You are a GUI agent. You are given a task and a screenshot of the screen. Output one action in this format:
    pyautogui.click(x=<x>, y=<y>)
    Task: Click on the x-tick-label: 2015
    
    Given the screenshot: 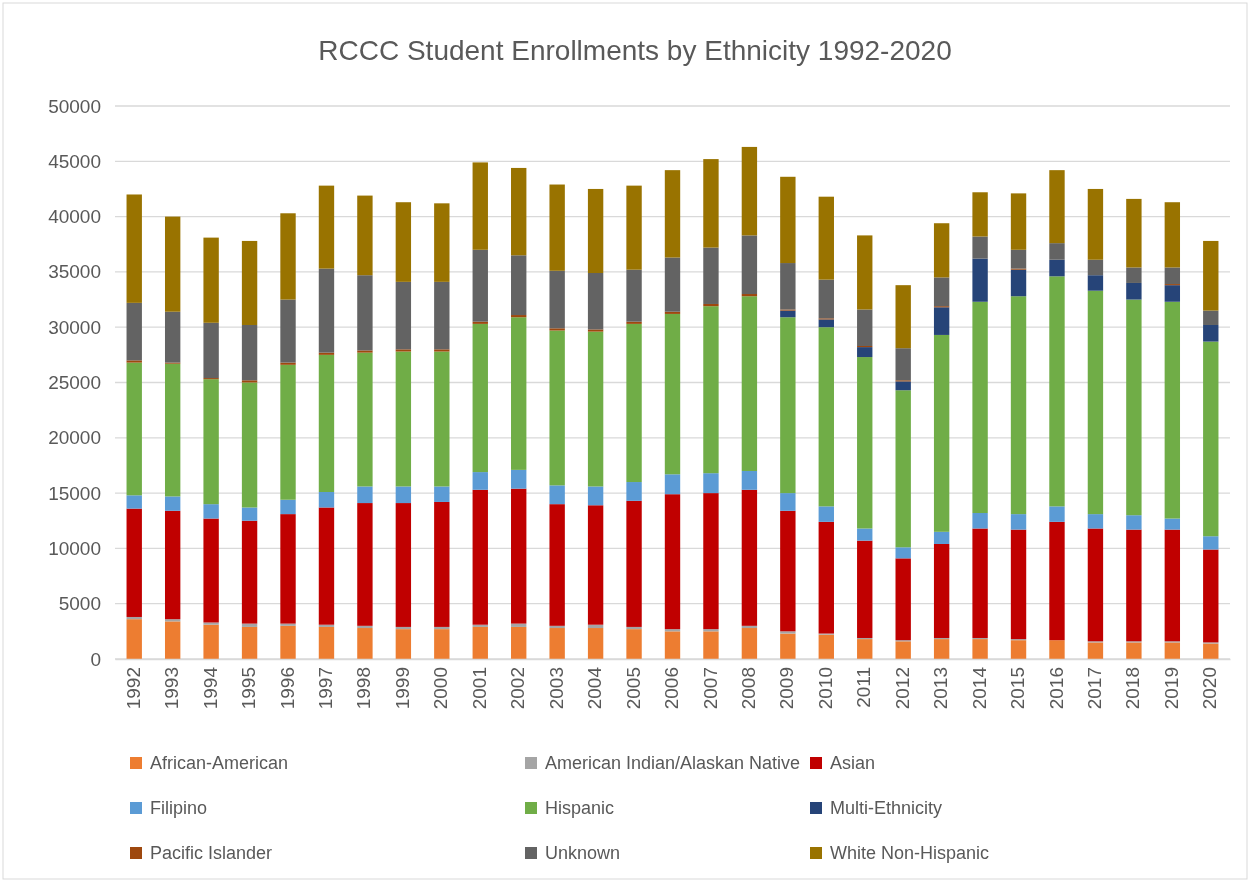 What is the action you would take?
    pyautogui.click(x=1018, y=688)
    